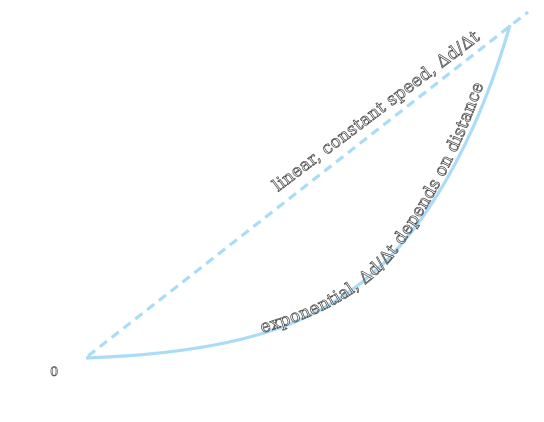 The image size is (544, 422). I want to click on origin-label: 0, so click(54, 372).